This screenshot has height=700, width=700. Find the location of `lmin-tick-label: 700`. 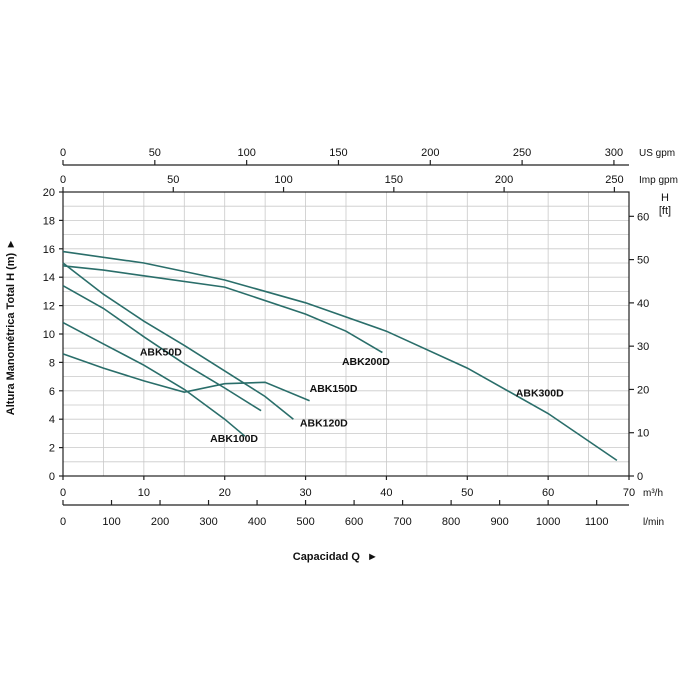

lmin-tick-label: 700 is located at coordinates (402, 522).